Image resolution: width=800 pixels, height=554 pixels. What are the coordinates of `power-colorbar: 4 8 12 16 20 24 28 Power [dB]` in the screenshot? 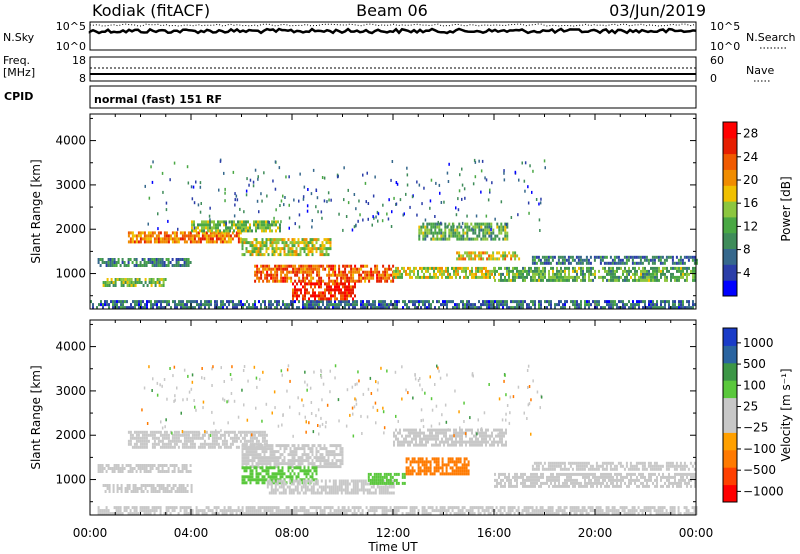 It's located at (757, 209).